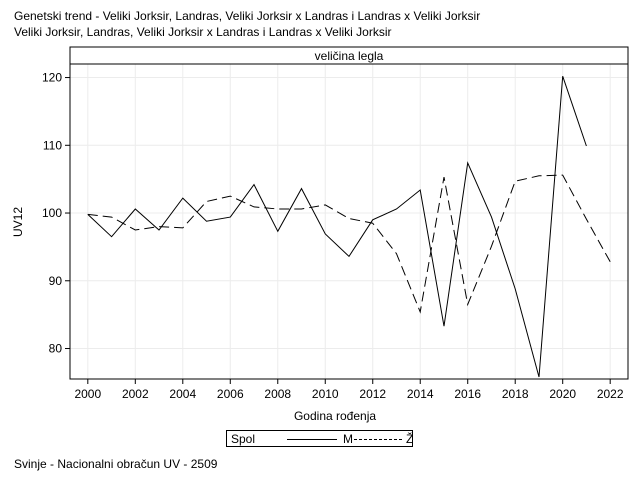  Describe the element at coordinates (230, 394) in the screenshot. I see `x-tick-label: 2006` at that location.